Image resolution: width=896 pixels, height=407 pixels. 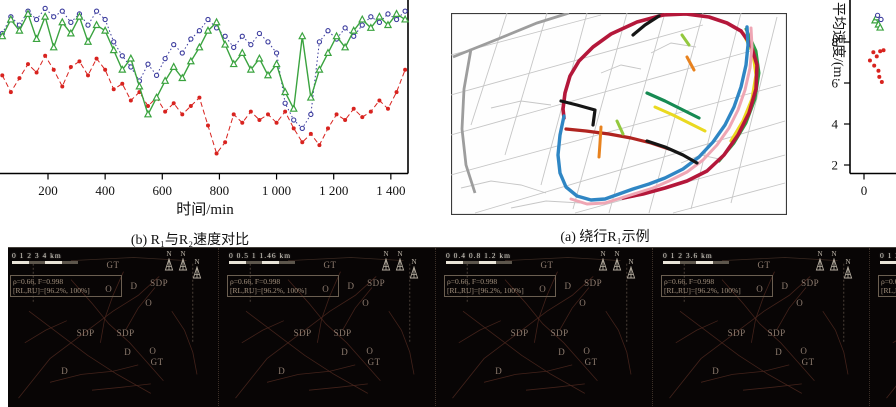 I want to click on x-tick-label: 1 400, so click(x=390, y=190).